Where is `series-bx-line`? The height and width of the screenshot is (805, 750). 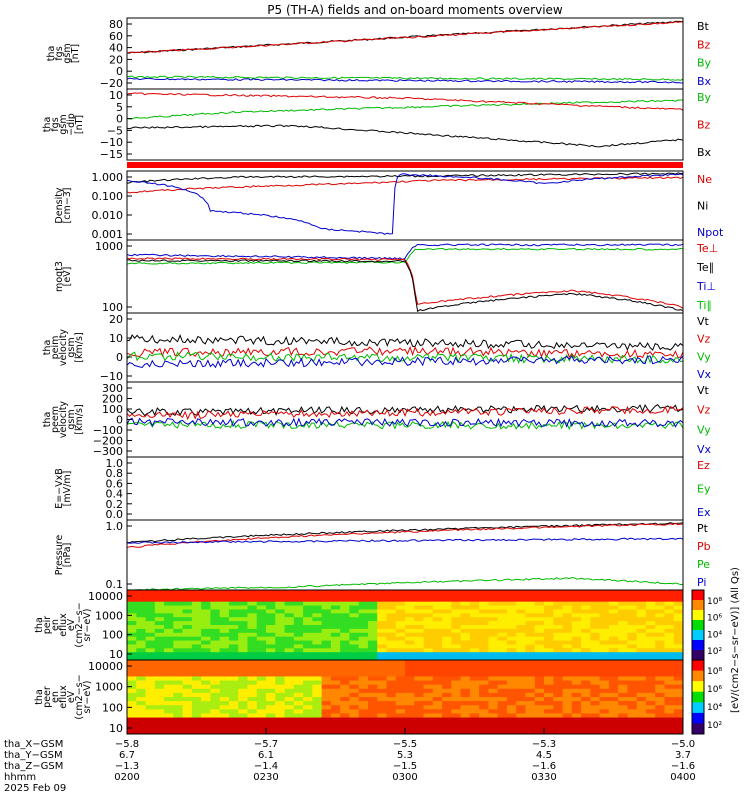 series-bx-line is located at coordinates (405, 80).